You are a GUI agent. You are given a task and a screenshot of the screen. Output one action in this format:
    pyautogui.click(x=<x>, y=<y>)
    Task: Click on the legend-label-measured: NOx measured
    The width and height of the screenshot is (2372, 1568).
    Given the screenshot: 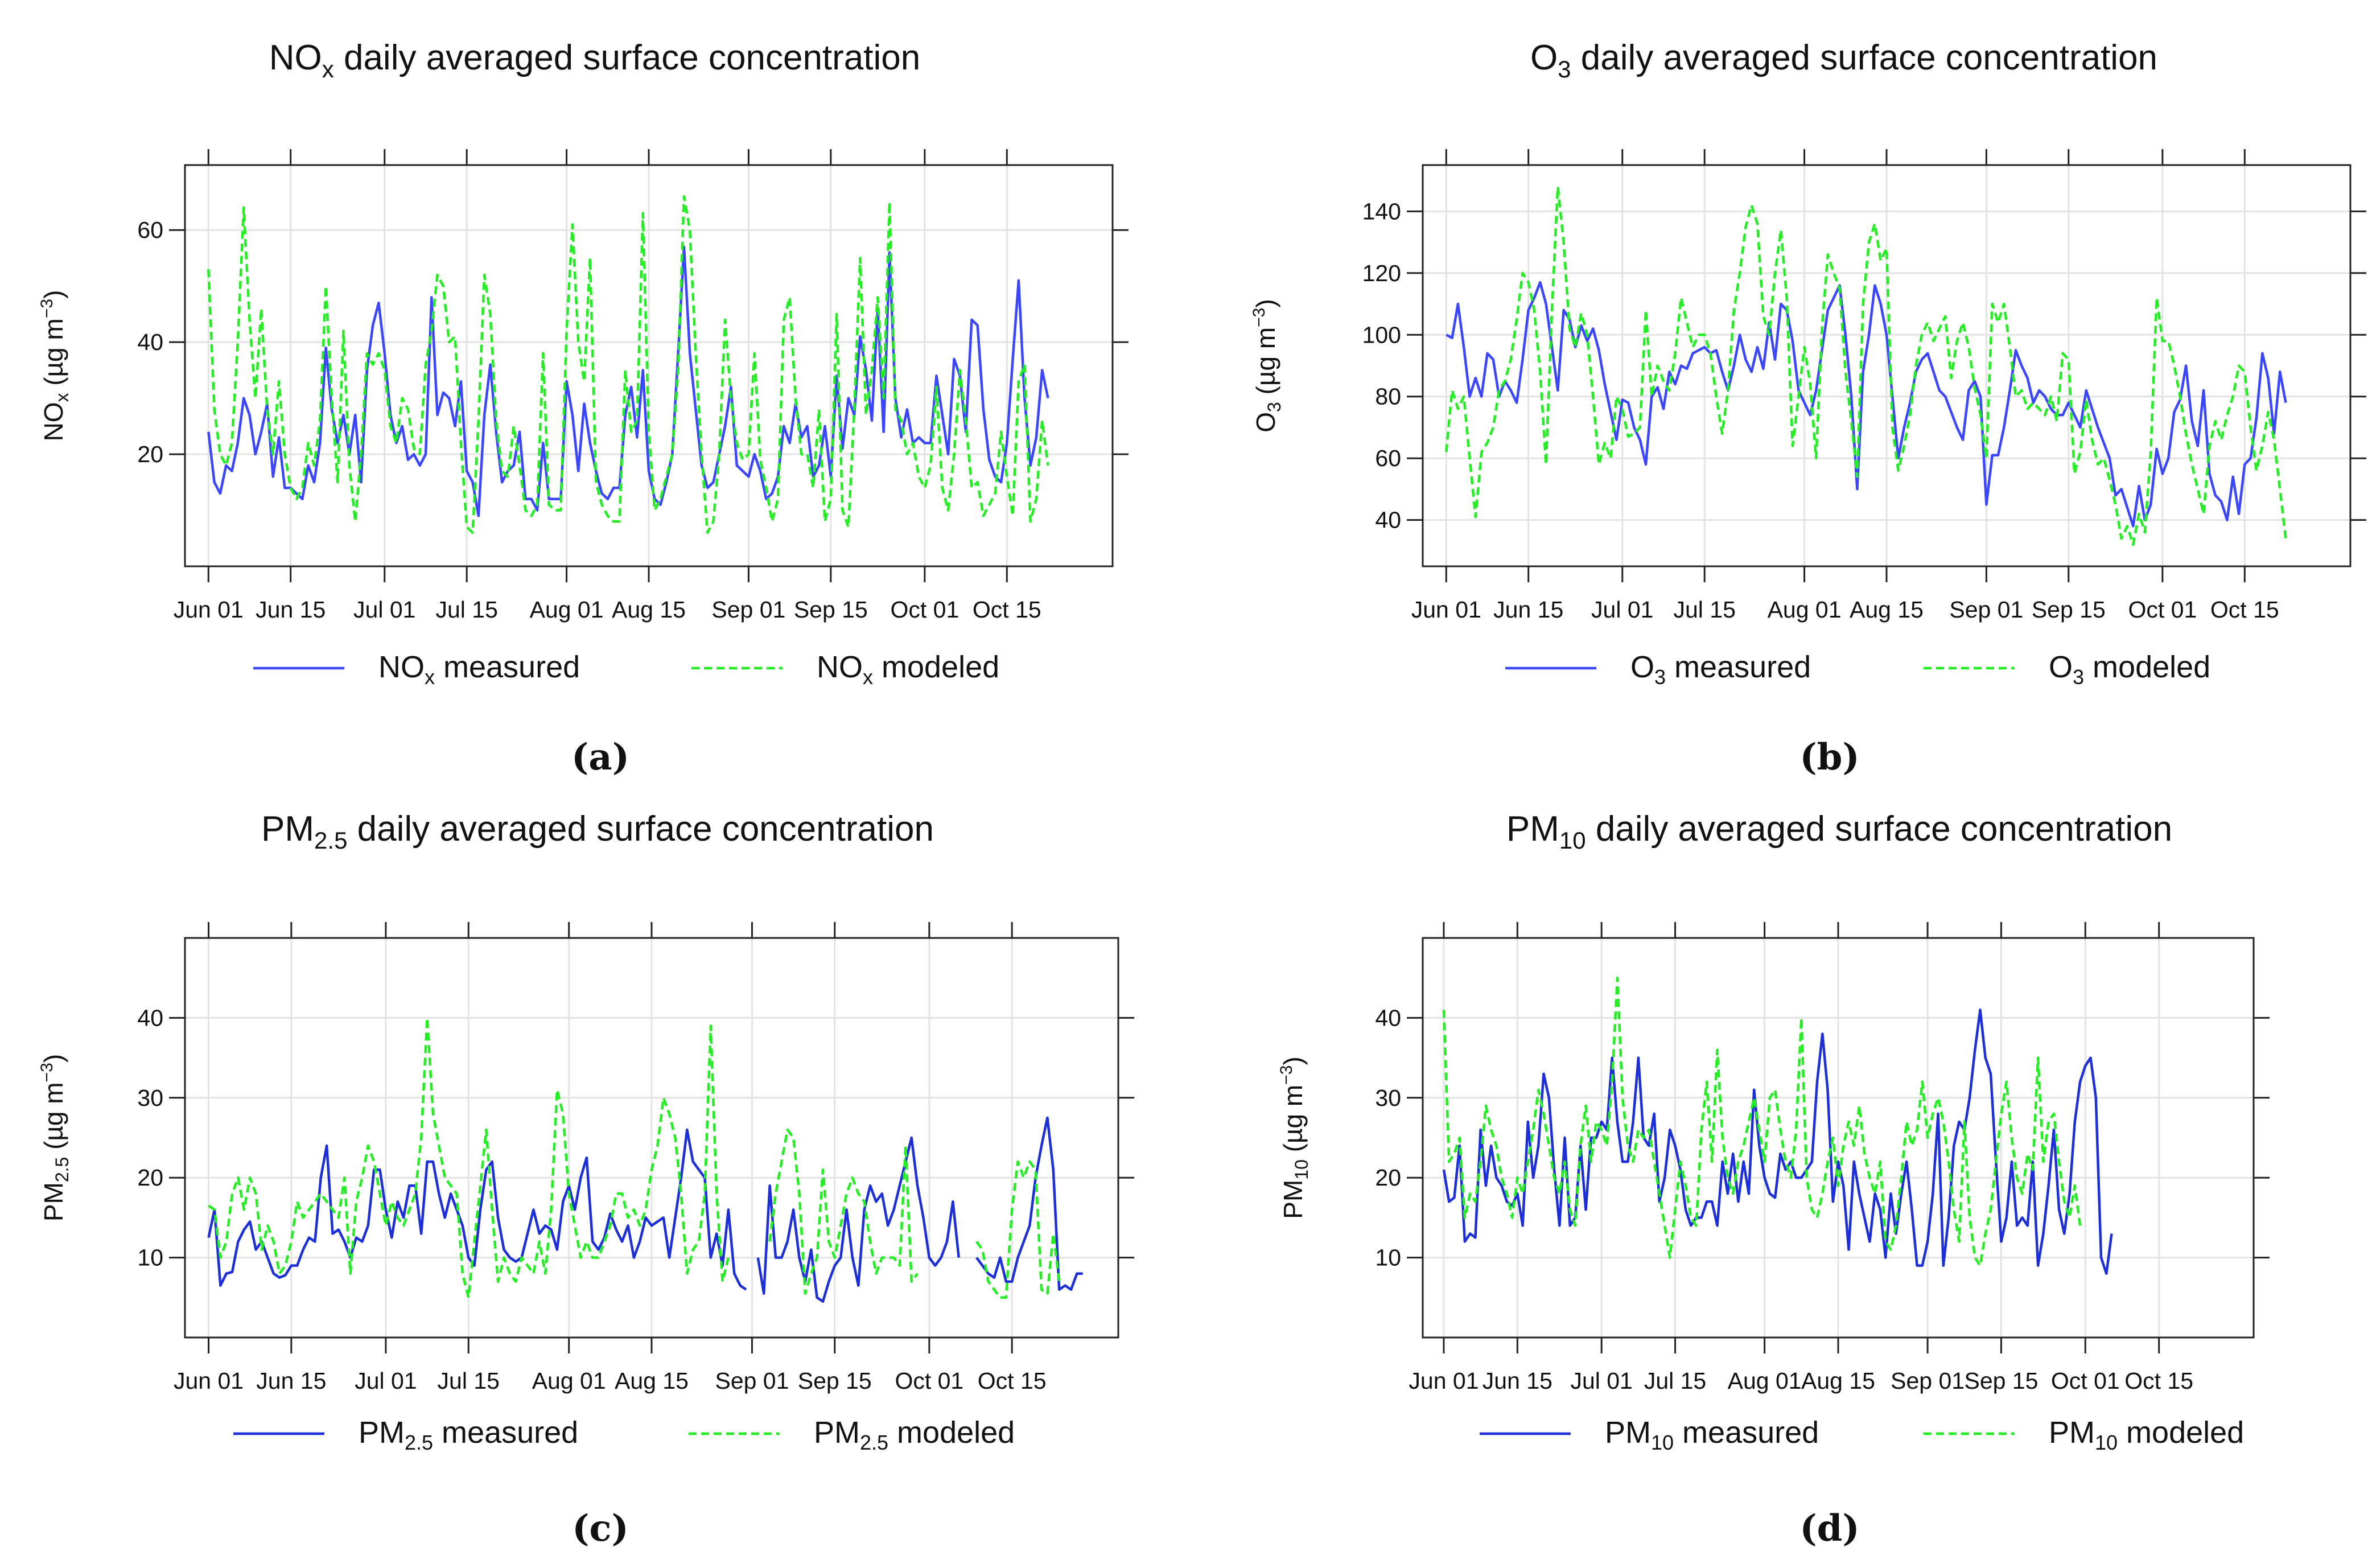 What is the action you would take?
    pyautogui.click(x=479, y=669)
    